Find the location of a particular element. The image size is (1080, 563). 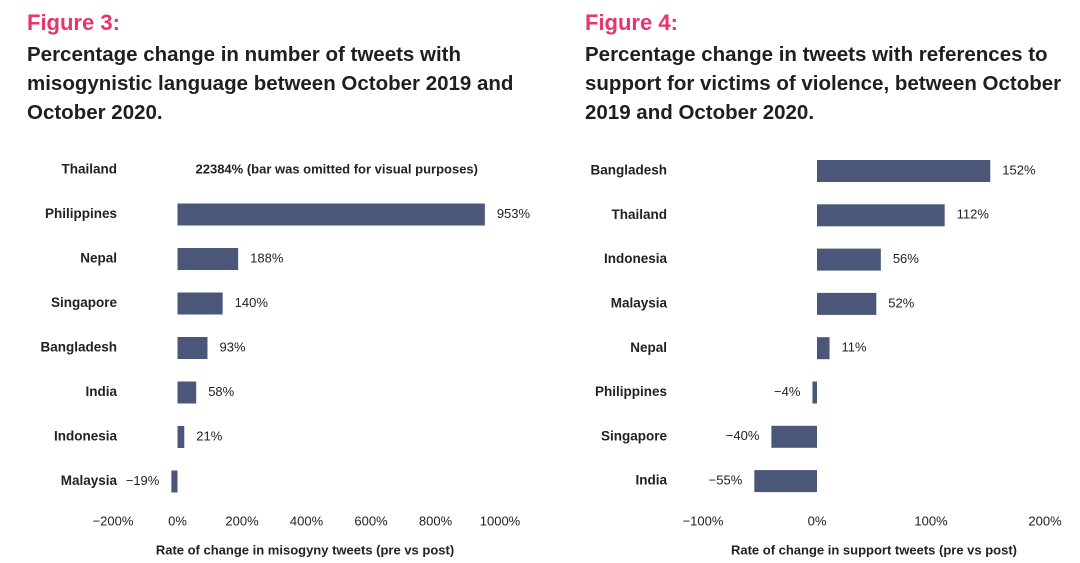

value-label: −4% is located at coordinates (787, 391).